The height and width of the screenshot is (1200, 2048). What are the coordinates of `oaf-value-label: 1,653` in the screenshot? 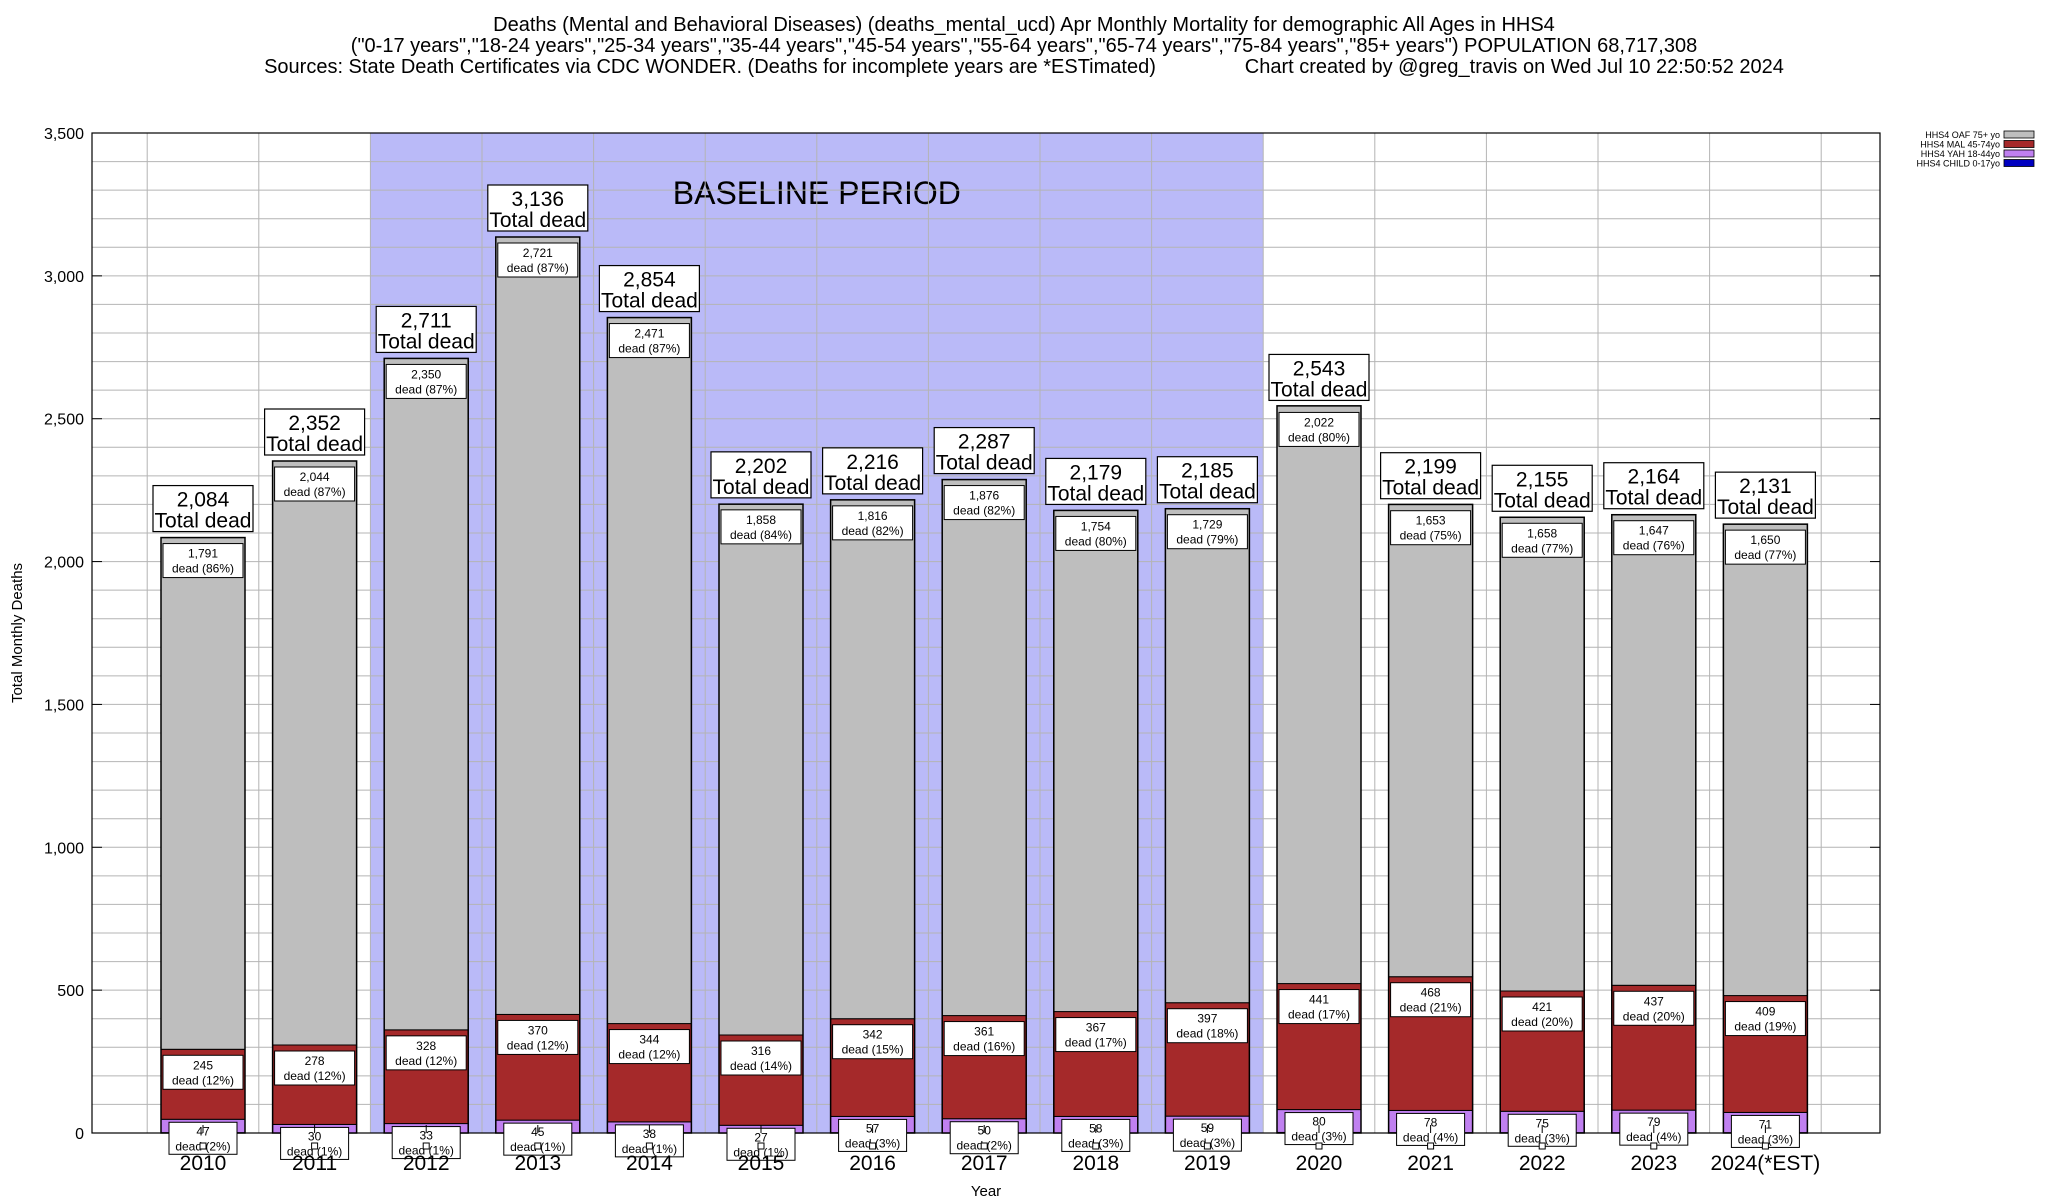 It's located at (1431, 521).